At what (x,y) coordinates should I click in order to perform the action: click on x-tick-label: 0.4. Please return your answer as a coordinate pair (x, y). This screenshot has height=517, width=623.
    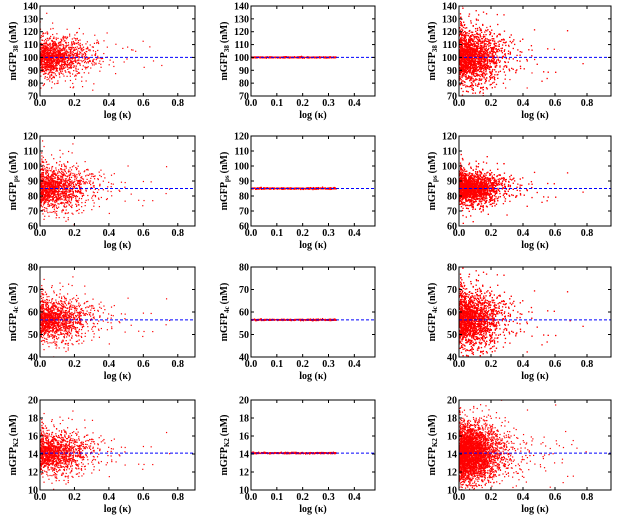
    Looking at the image, I should click on (354, 103).